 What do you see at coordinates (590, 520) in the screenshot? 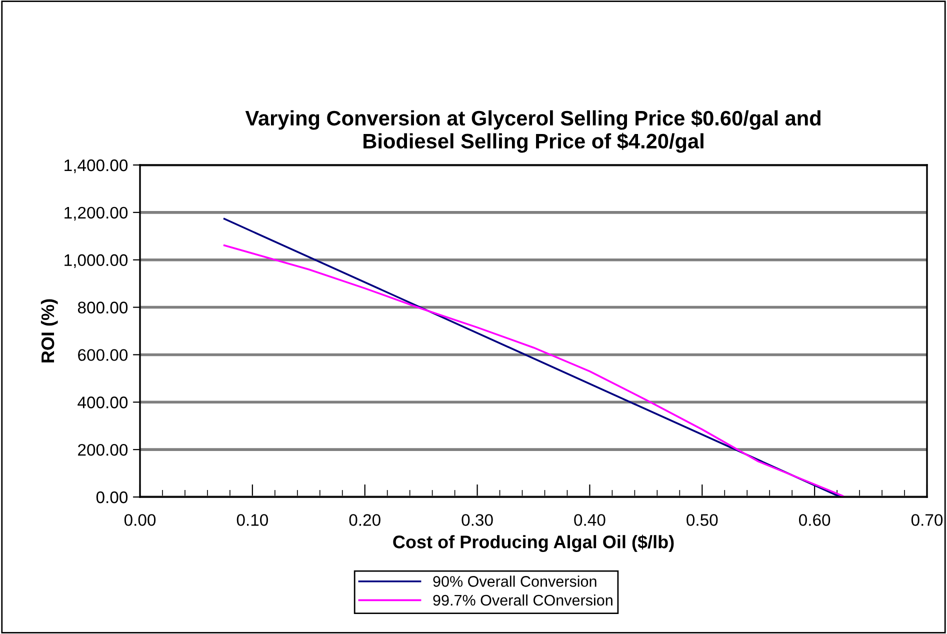
I see `x-tick-label: 0.40` at bounding box center [590, 520].